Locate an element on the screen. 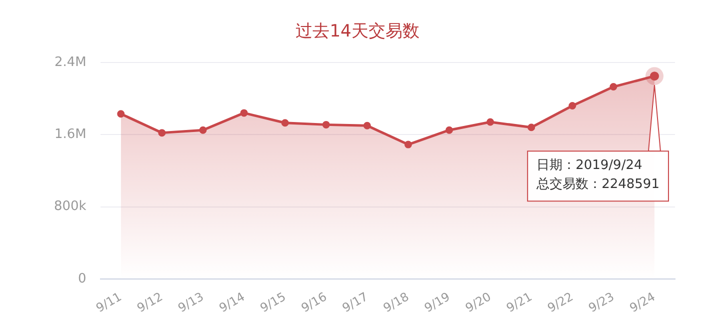 The height and width of the screenshot is (323, 713). y-tick-label: 0 is located at coordinates (82, 278).